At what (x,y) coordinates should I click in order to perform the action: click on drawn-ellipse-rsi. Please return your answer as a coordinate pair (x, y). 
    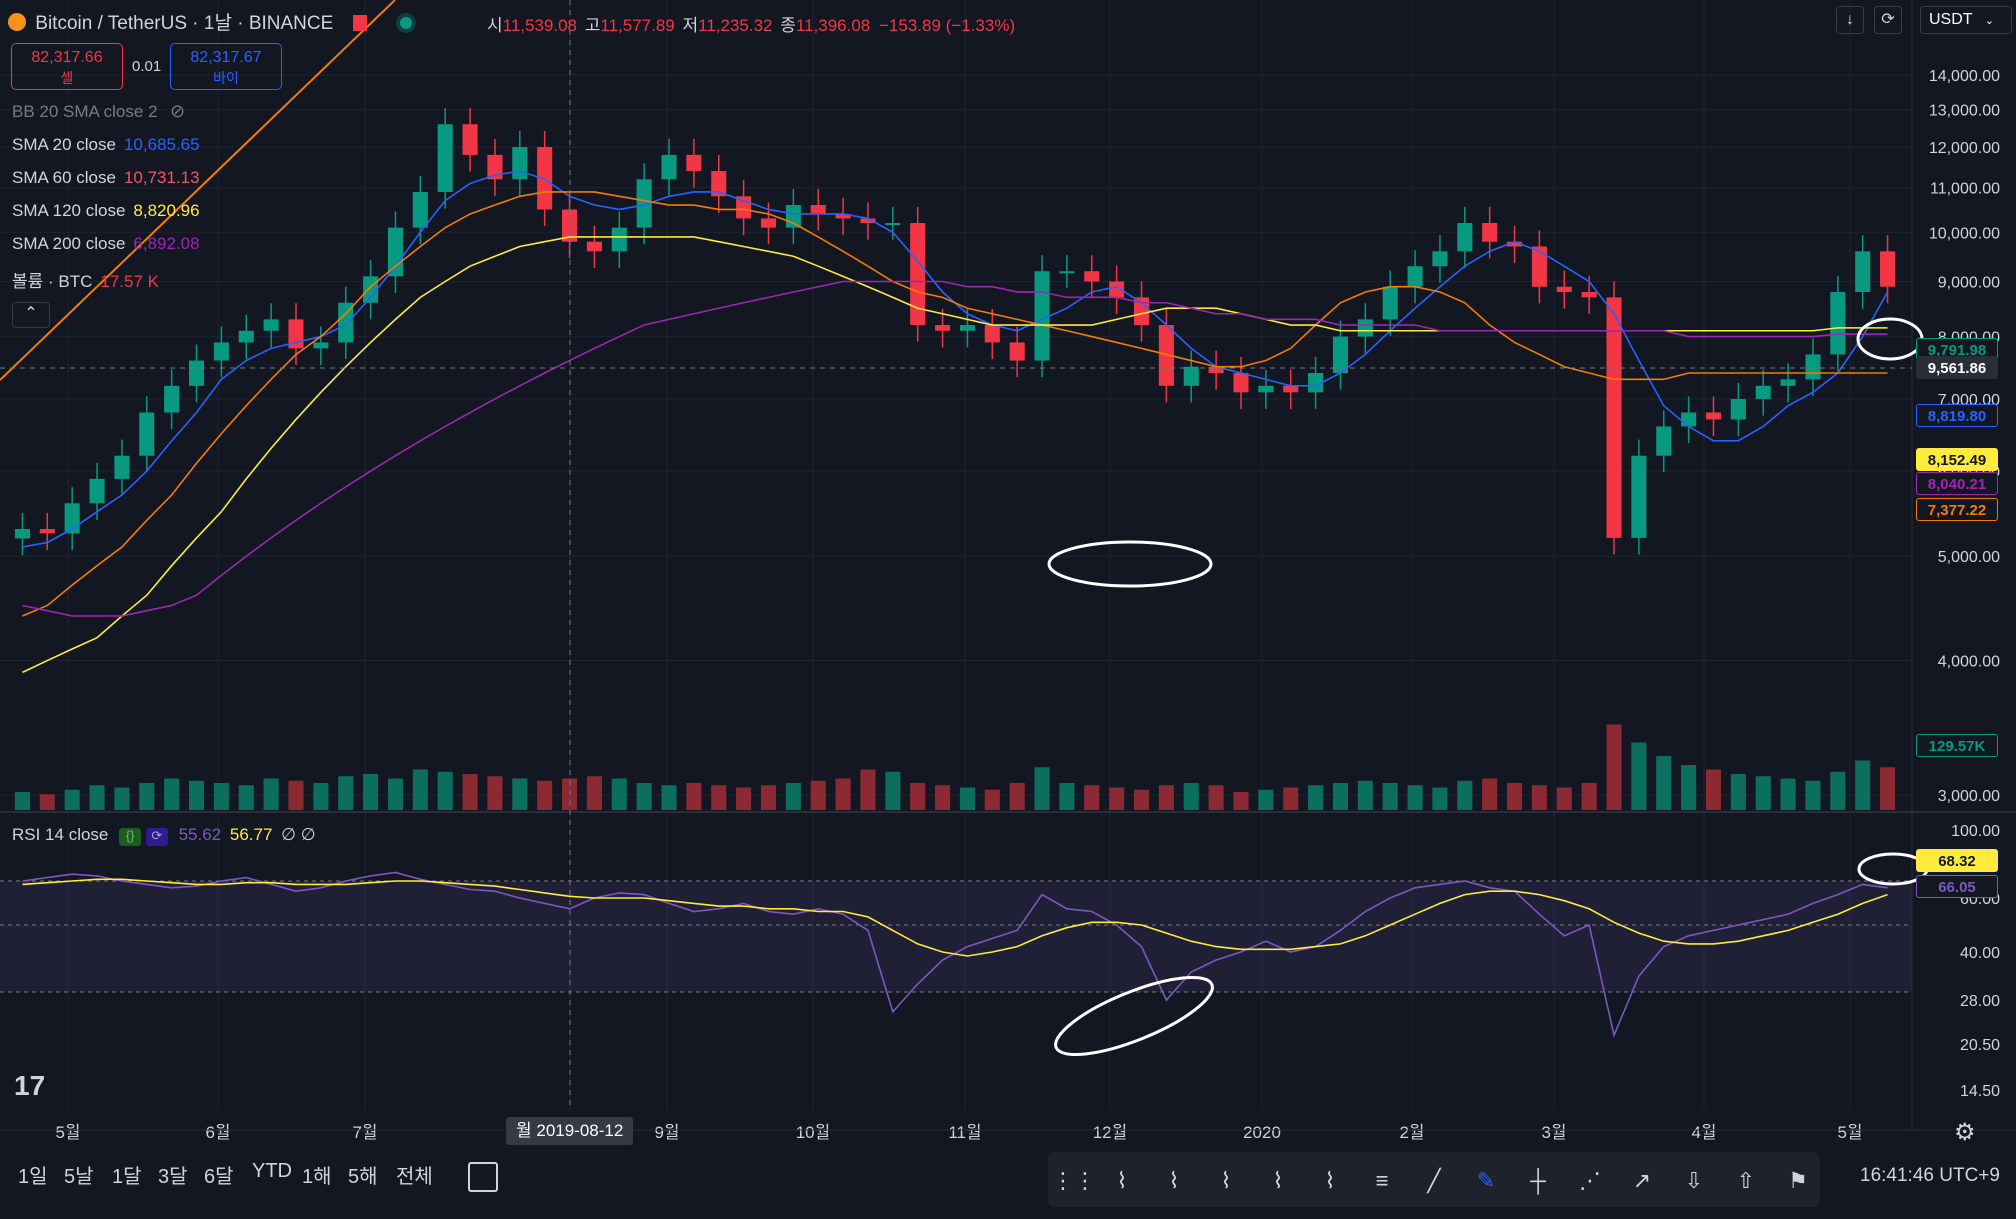
    Looking at the image, I should click on (1134, 1015).